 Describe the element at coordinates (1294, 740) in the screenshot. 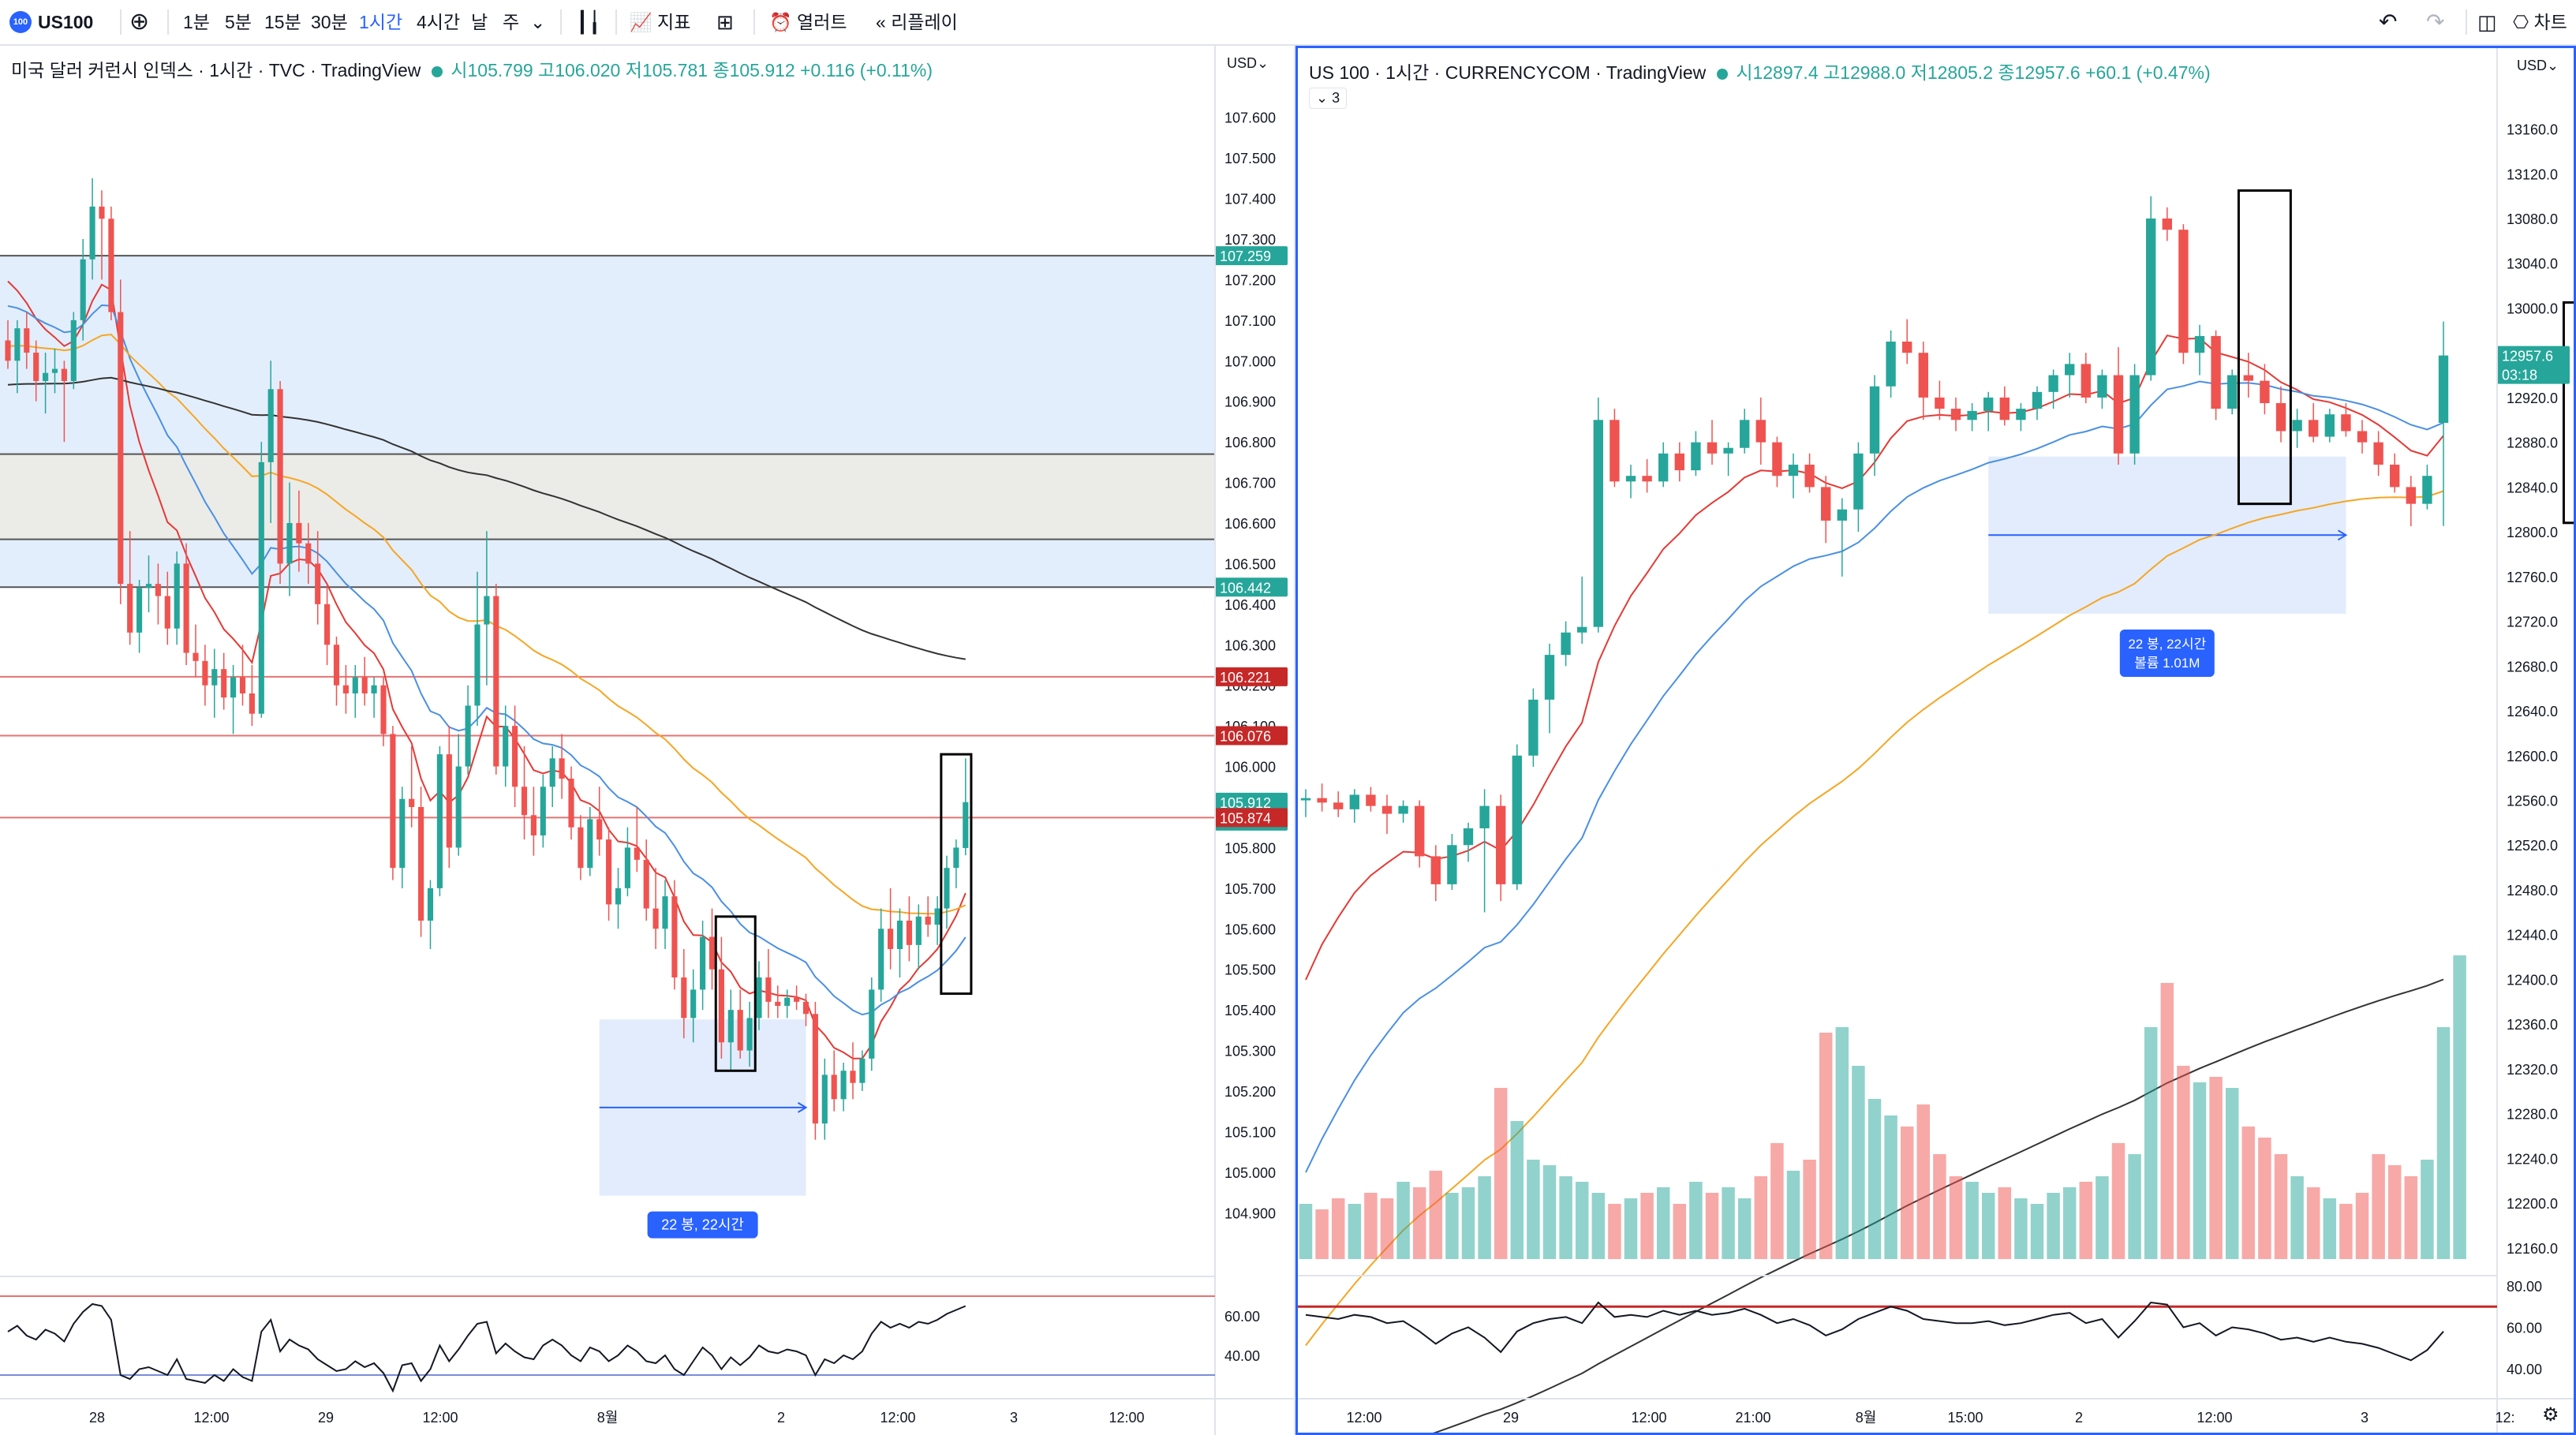

I see `pane-divider` at that location.